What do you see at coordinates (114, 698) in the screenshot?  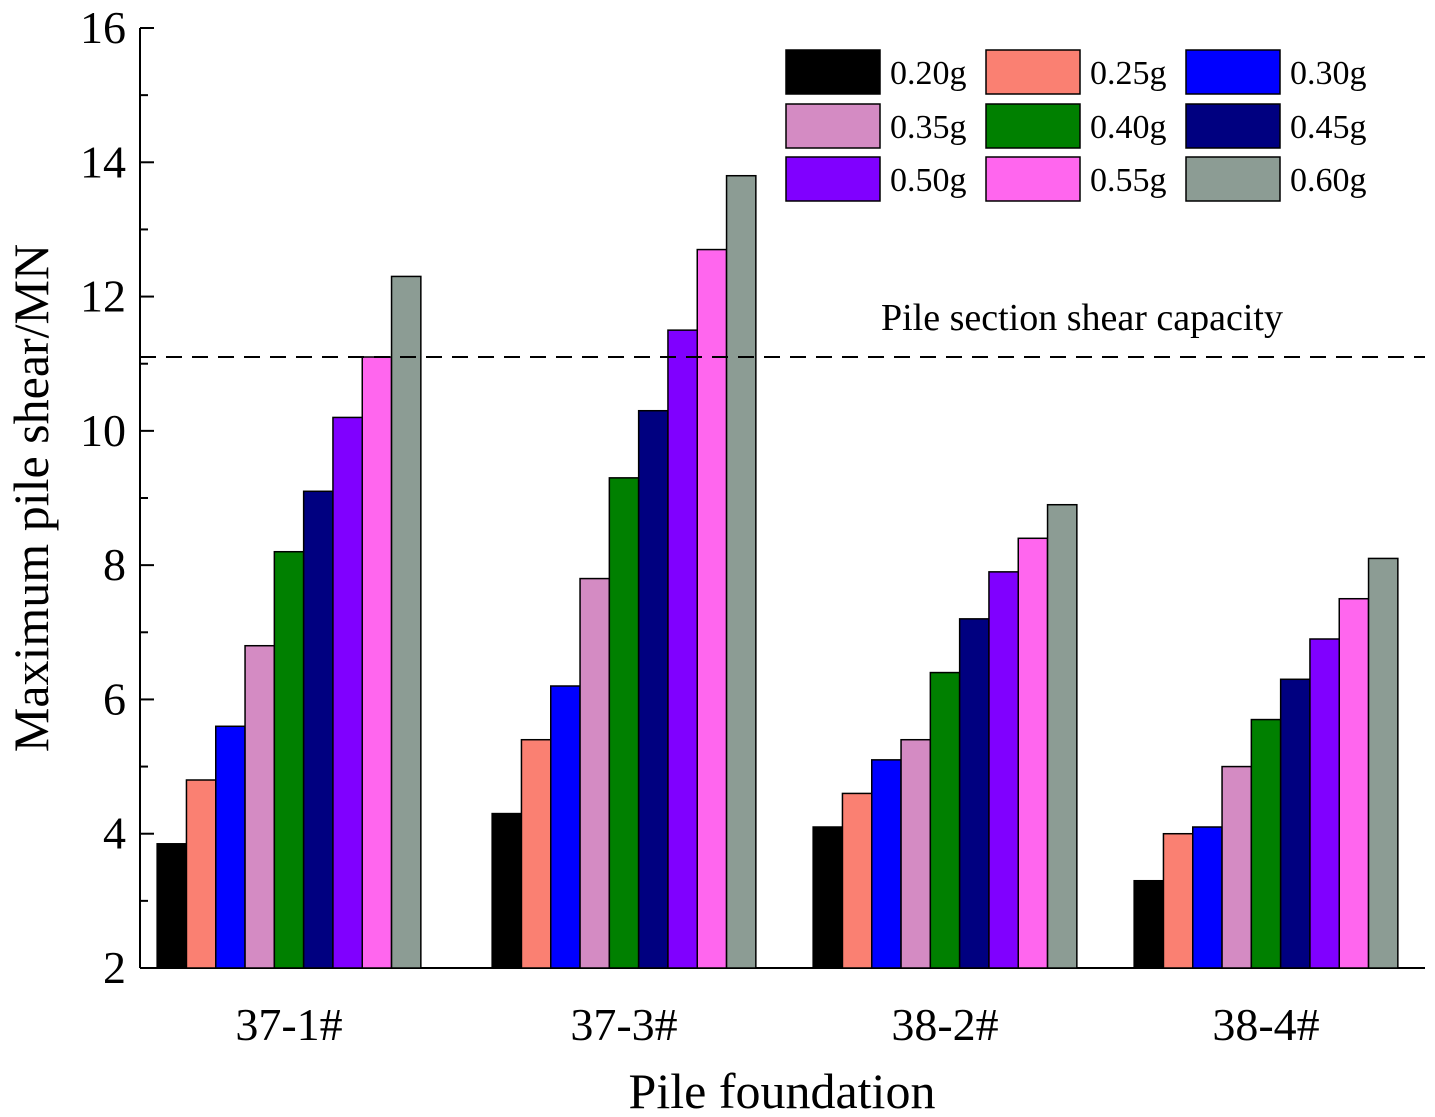 I see `y-tick-label: 6` at bounding box center [114, 698].